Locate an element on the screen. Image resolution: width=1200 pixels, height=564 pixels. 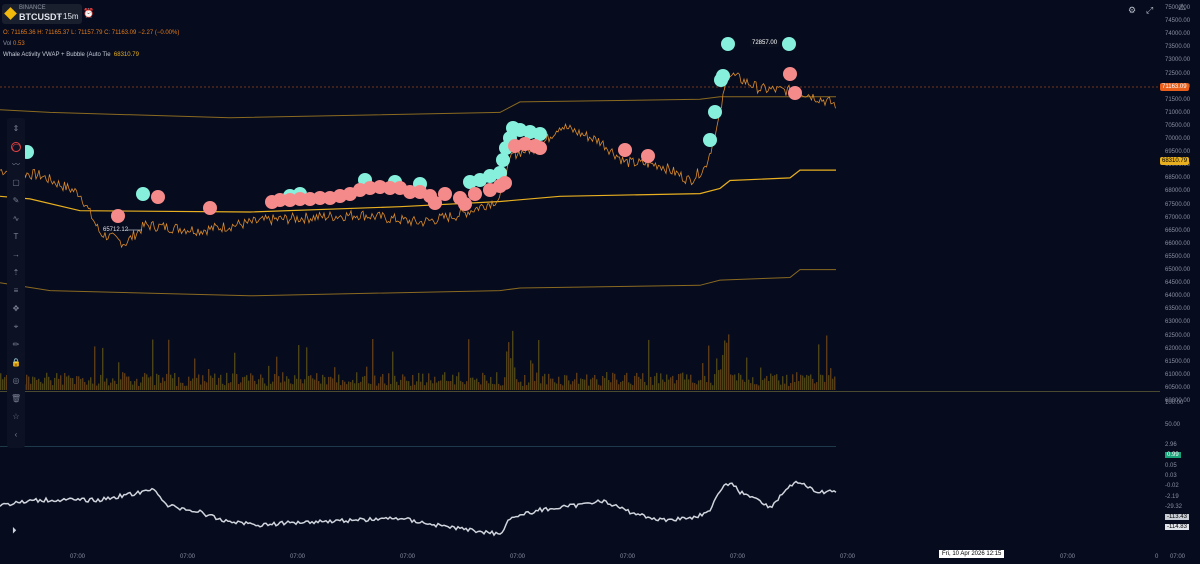
vwap-price-tag: 68310.79 is located at coordinates (1175, 161).